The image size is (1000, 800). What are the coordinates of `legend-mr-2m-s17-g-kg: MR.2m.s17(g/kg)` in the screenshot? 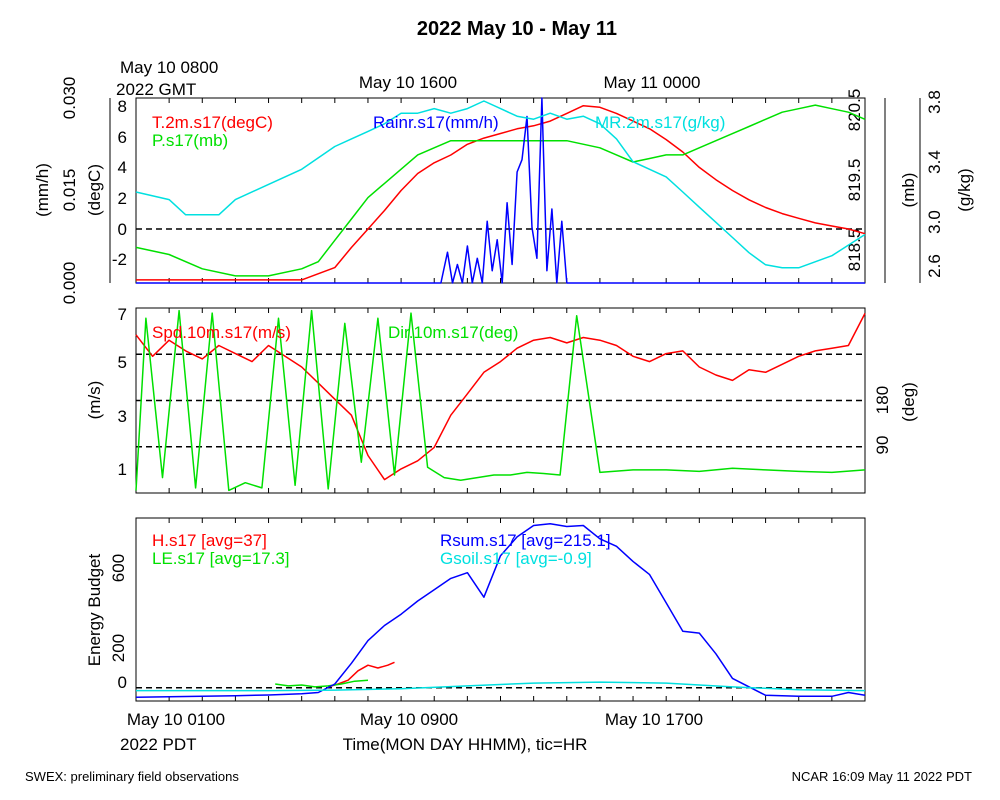 It's located at (660, 122).